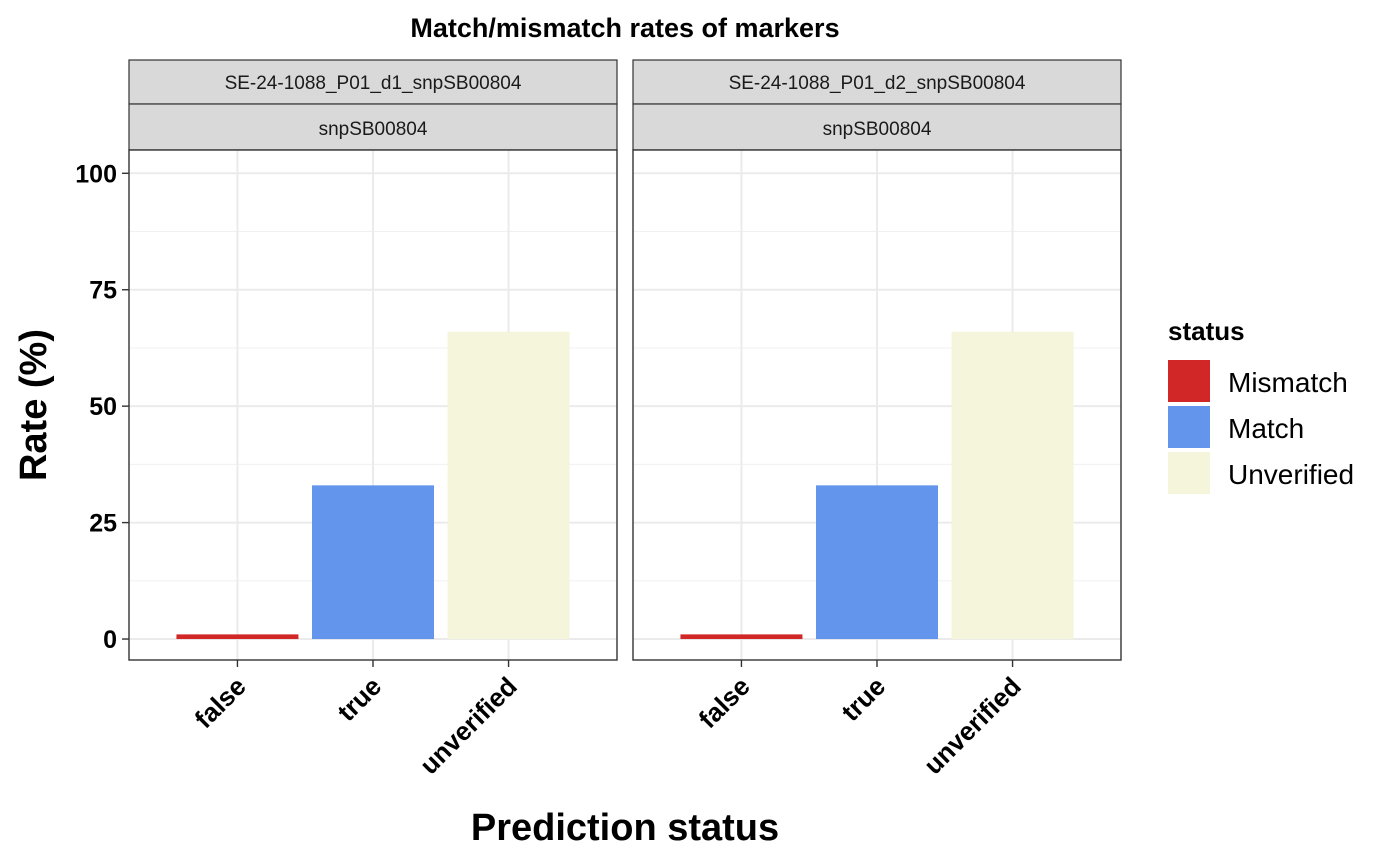 The width and height of the screenshot is (1400, 865). I want to click on legend-label-mismatch: Mismatch, so click(1288, 382).